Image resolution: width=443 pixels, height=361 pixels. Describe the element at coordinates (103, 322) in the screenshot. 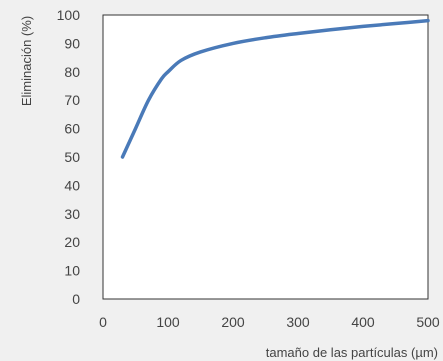

I see `x-tick-label: 0` at that location.